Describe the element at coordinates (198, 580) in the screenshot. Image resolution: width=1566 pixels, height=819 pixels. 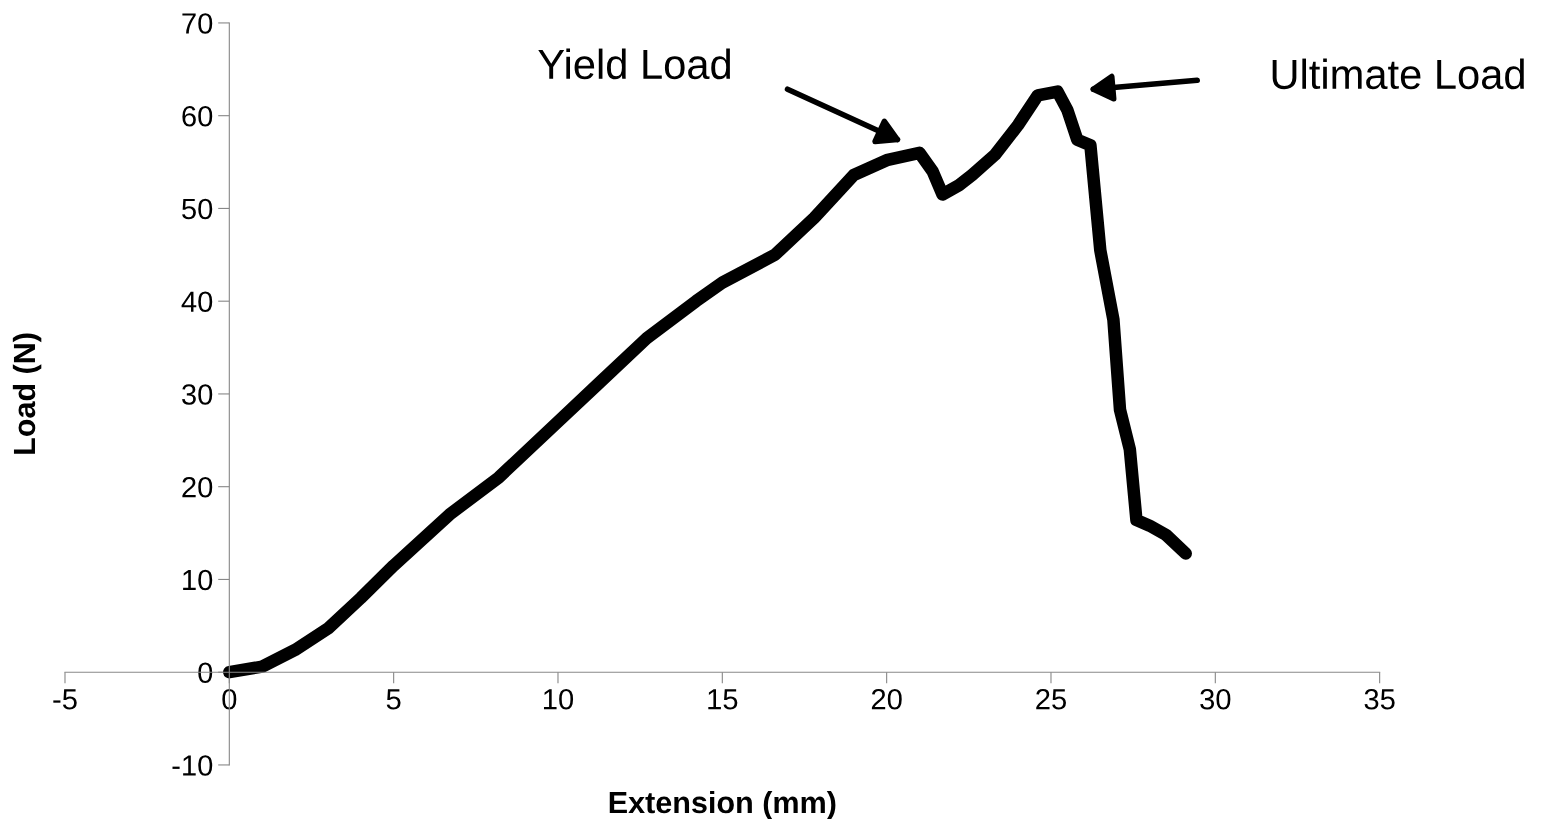
I see `y-tick-label: 10` at that location.